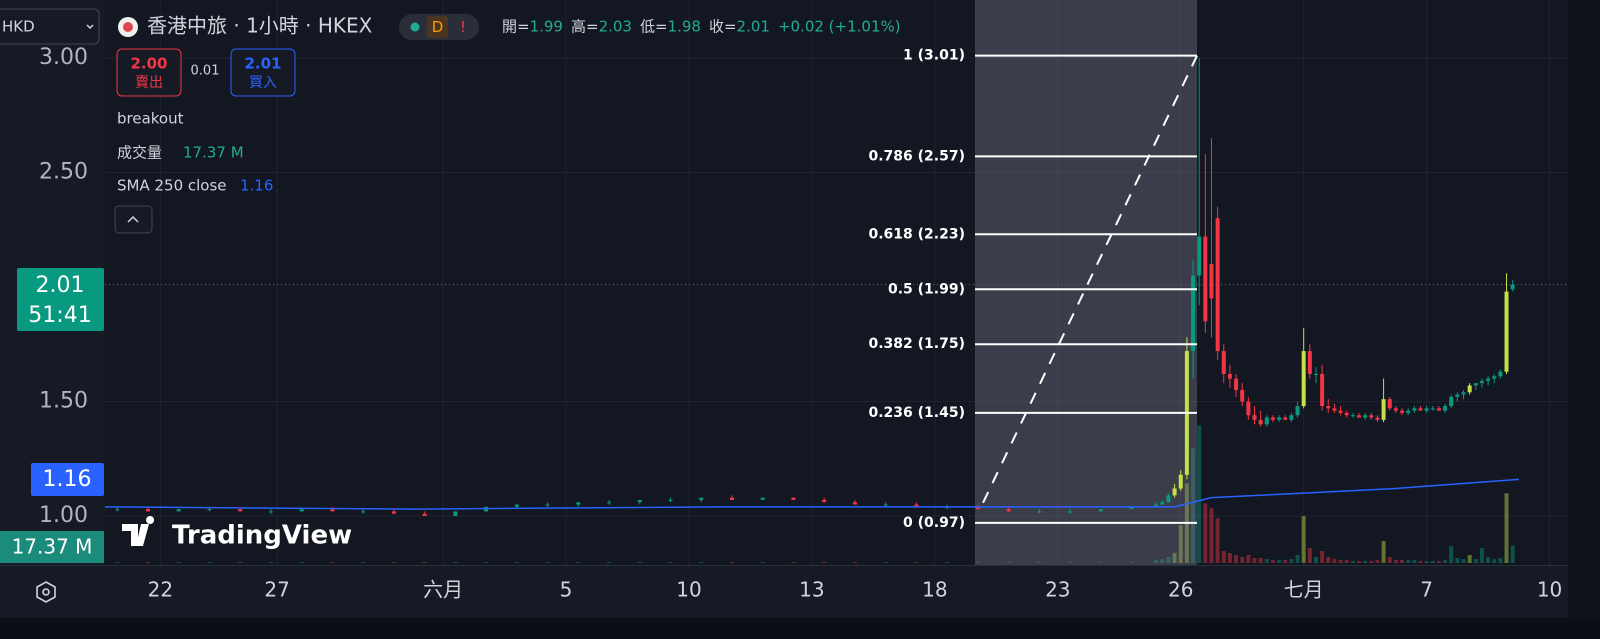  Describe the element at coordinates (463, 27) in the screenshot. I see `alert-text: !` at that location.